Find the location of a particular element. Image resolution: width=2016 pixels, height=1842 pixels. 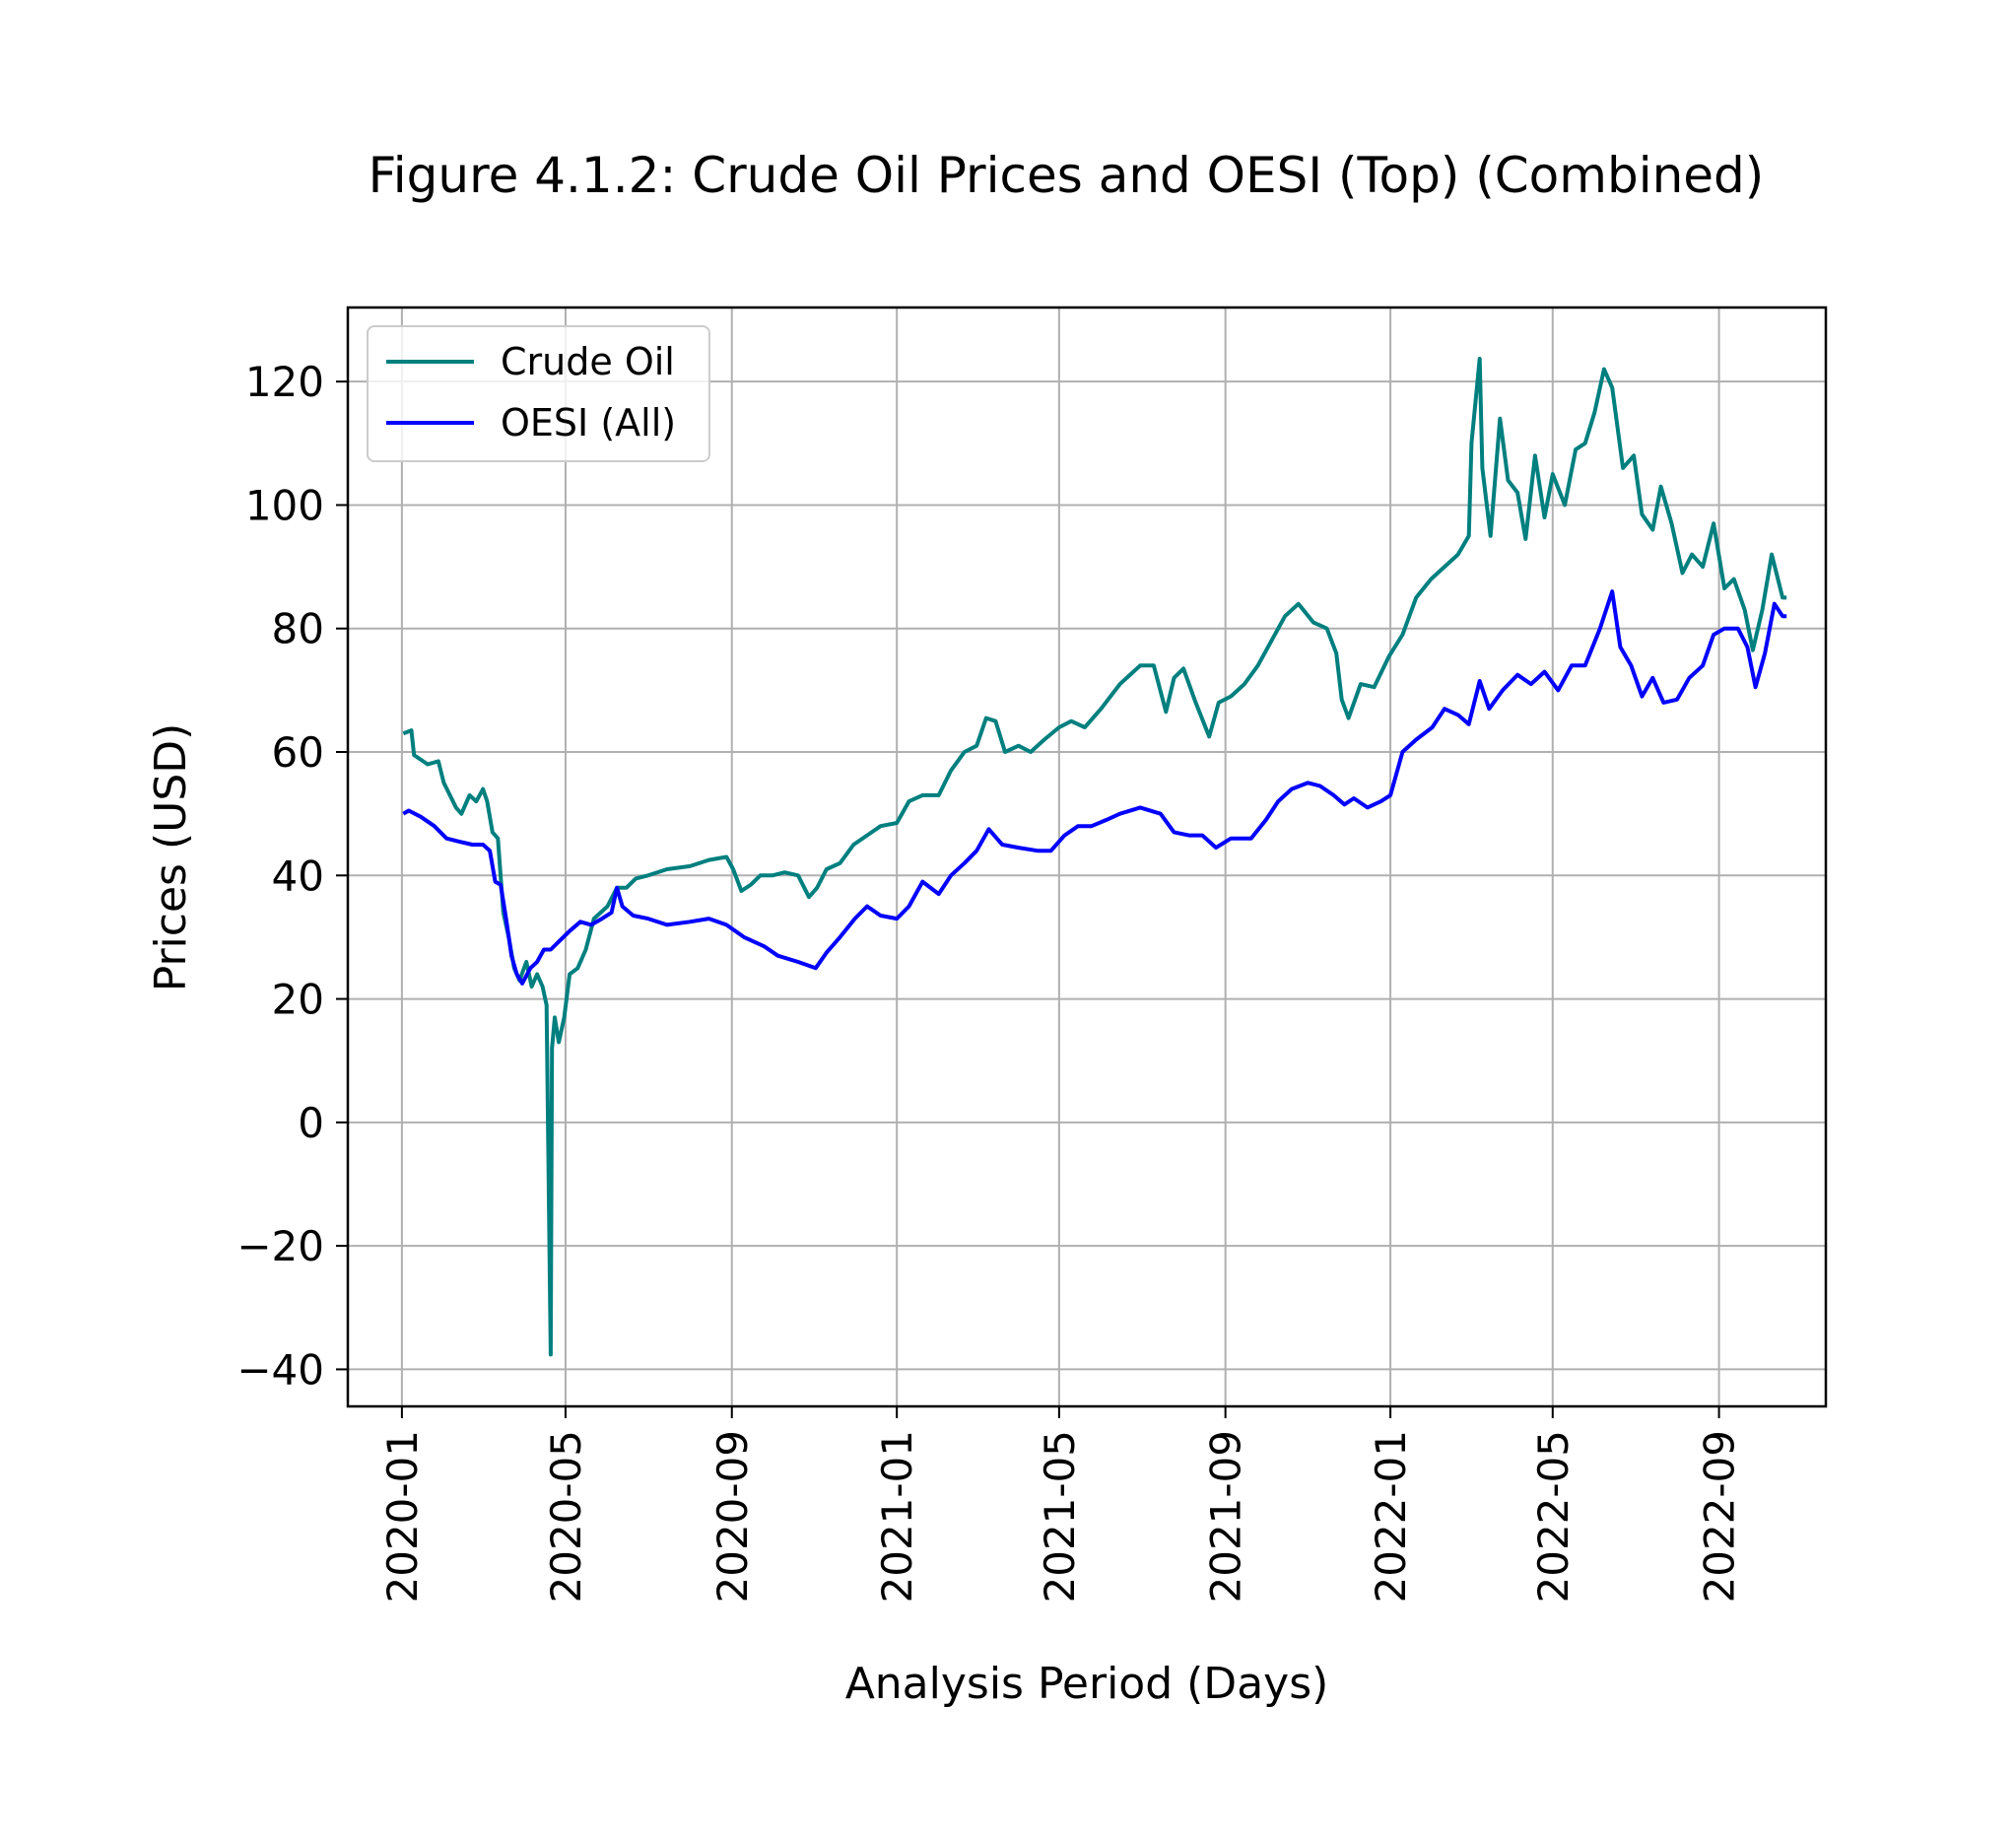

y-tick-label: −40 is located at coordinates (280, 1369).